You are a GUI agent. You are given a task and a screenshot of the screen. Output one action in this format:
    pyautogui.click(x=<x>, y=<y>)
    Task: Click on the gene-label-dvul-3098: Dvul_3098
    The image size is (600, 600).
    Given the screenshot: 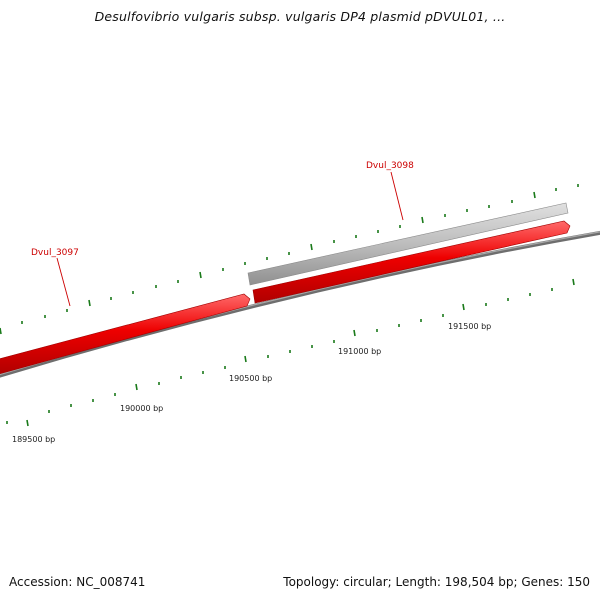 What is the action you would take?
    pyautogui.click(x=390, y=166)
    